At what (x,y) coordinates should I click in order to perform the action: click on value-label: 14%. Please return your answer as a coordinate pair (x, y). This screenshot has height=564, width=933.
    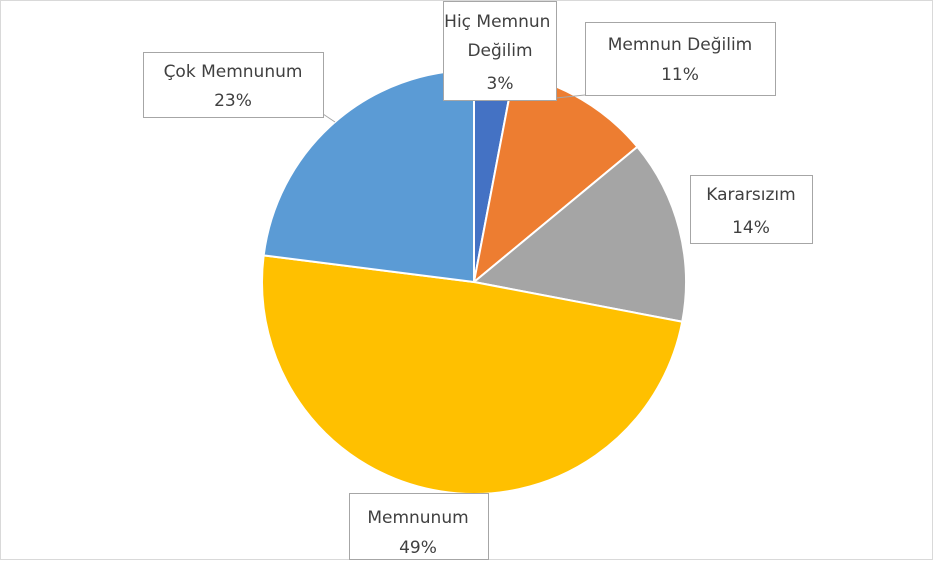
    Looking at the image, I should click on (751, 228).